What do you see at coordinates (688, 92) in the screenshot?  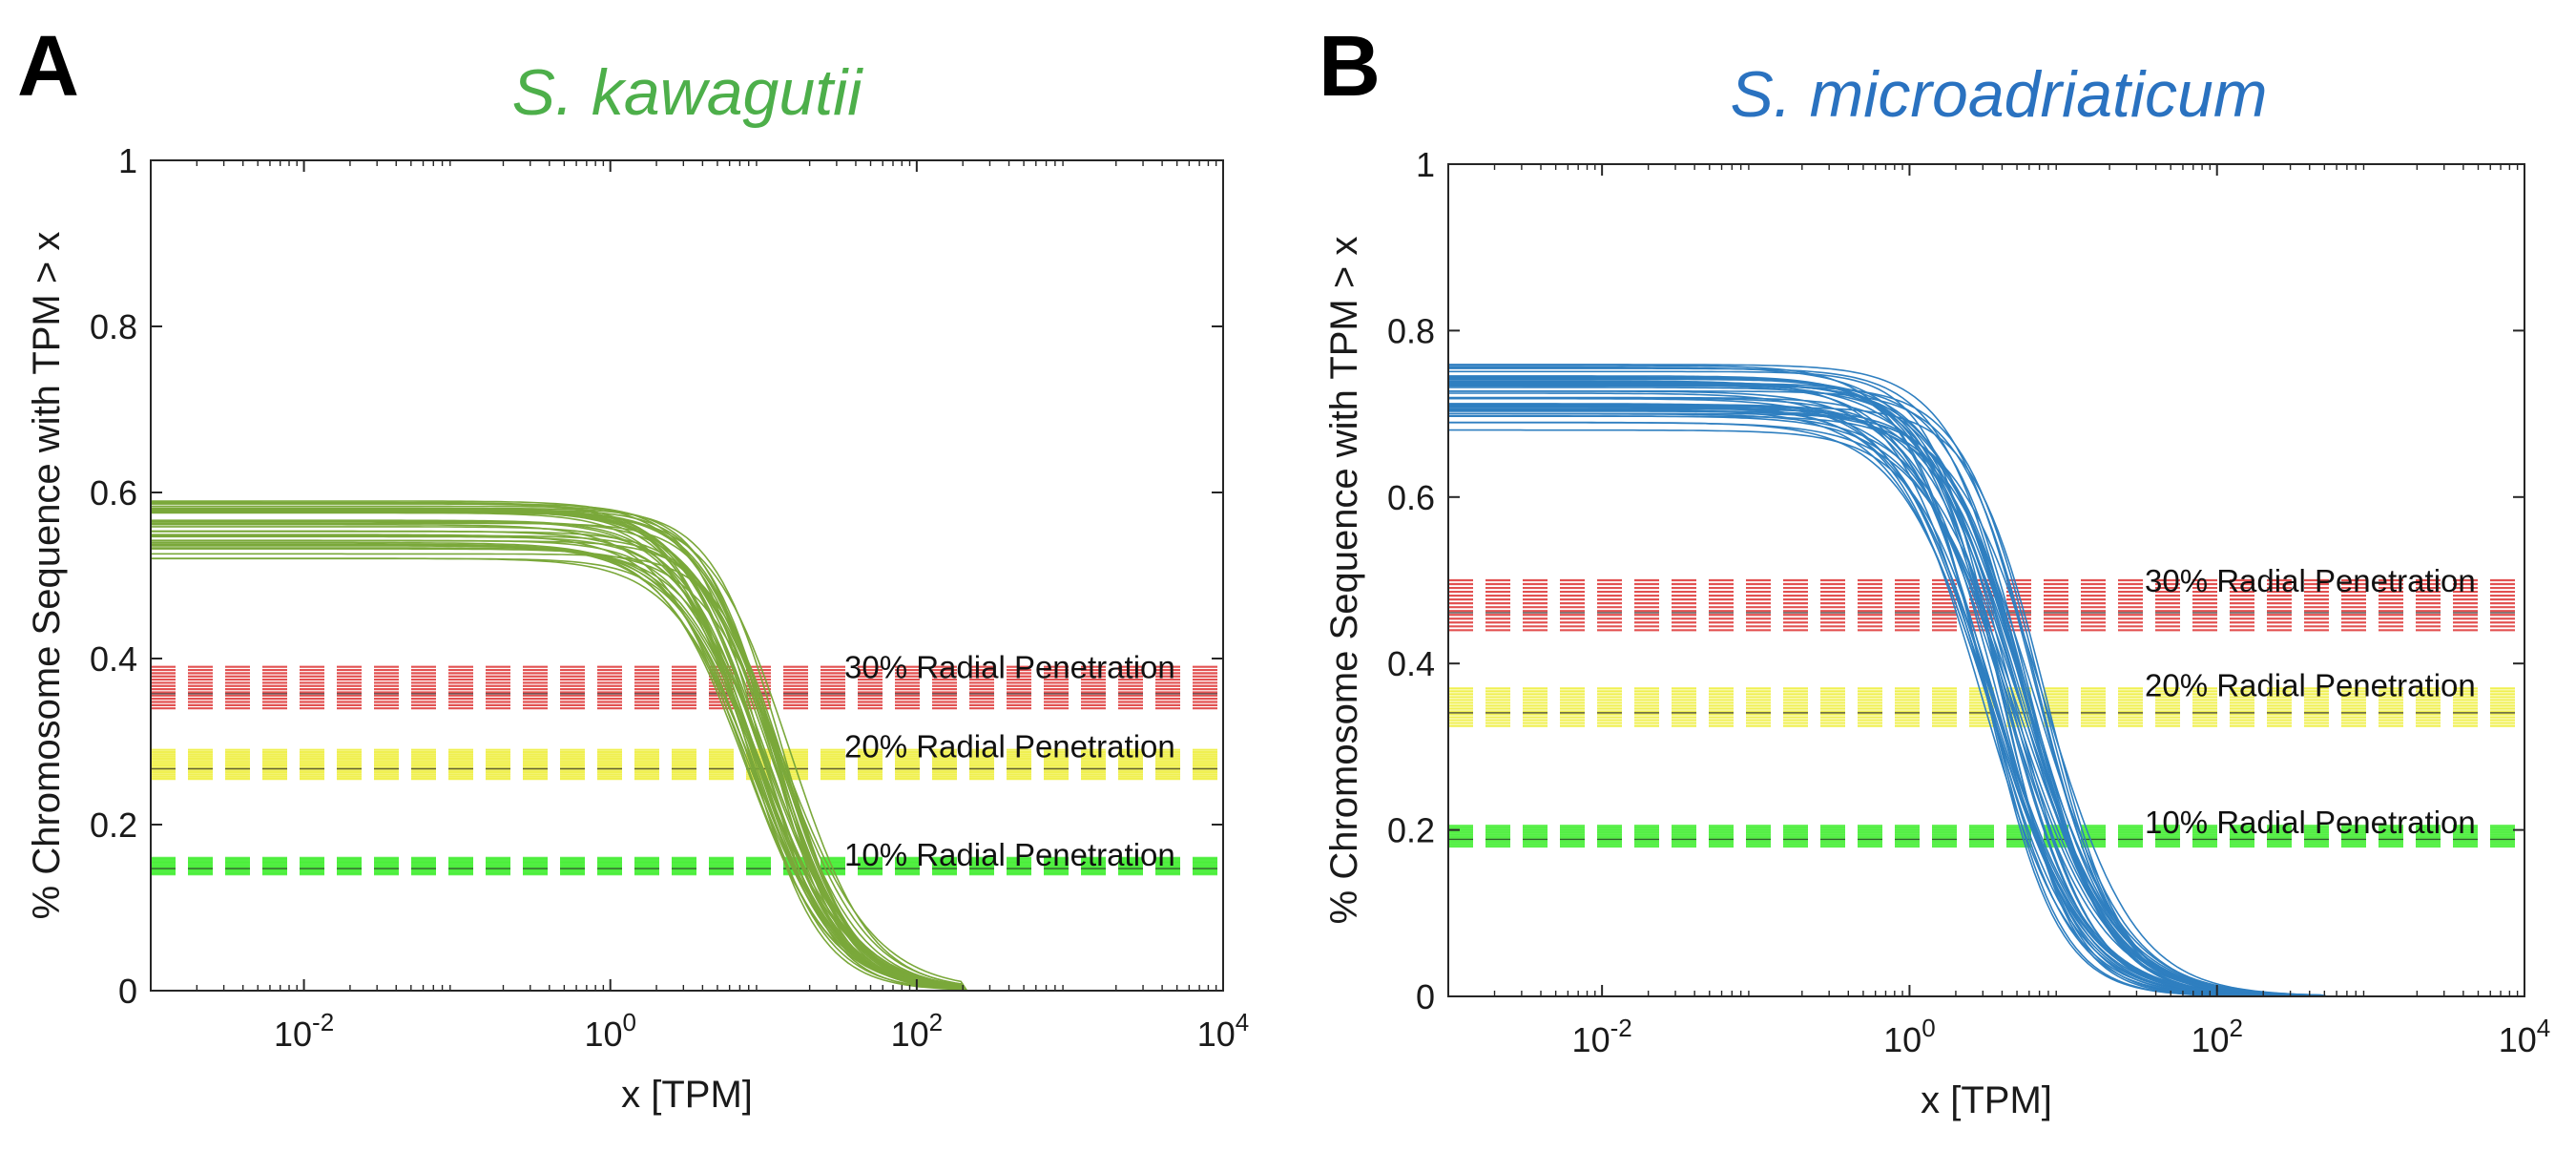 I see `chart-title: S. kawagutii` at bounding box center [688, 92].